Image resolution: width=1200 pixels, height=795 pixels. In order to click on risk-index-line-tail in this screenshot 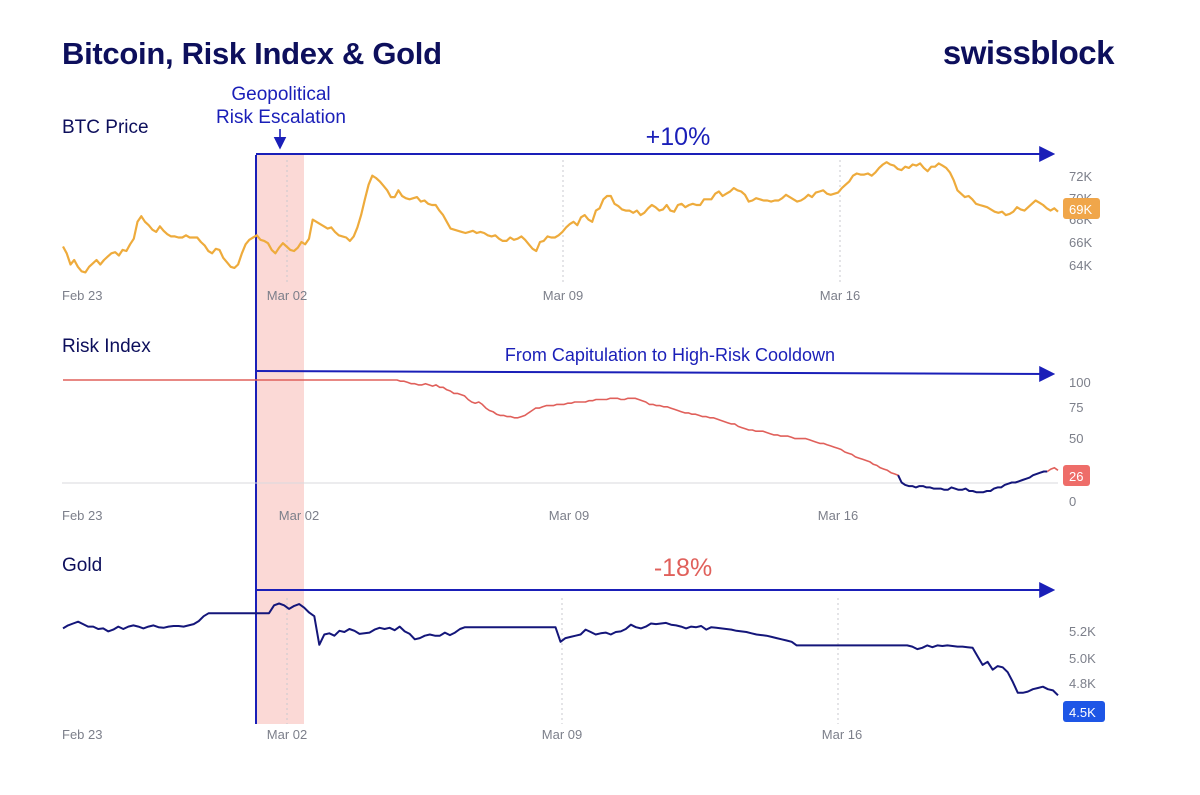, I will do `click(1052, 469)`.